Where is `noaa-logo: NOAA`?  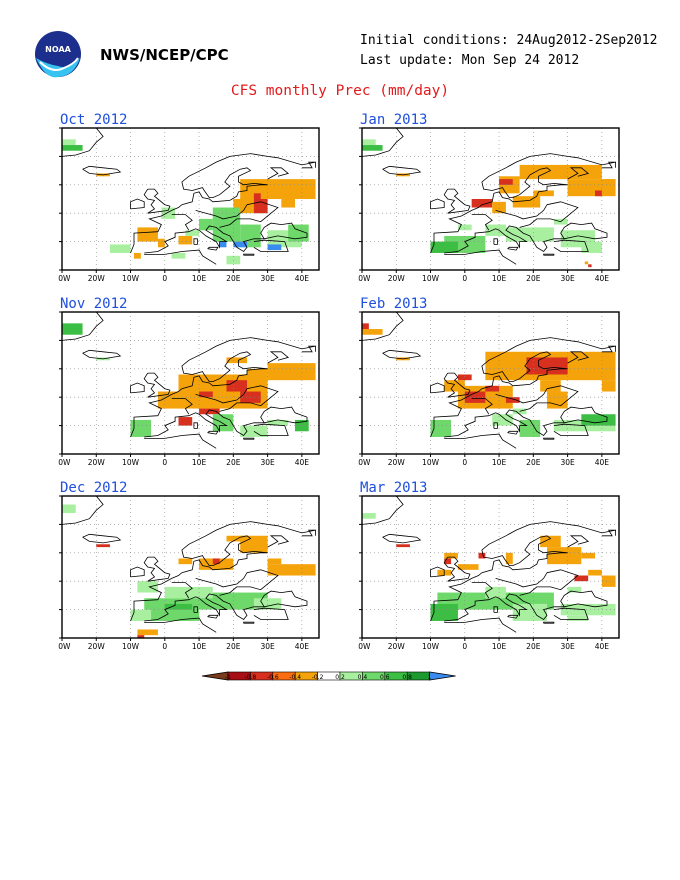 noaa-logo: NOAA is located at coordinates (58, 54).